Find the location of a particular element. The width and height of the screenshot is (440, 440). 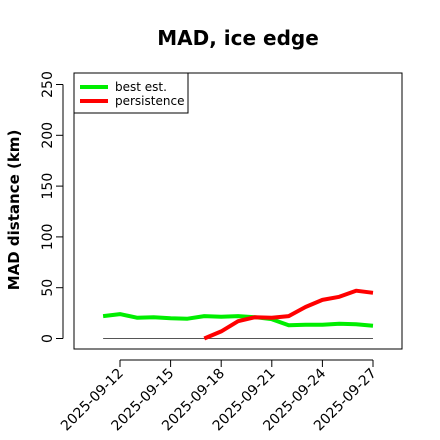

y-tick-label: 50 is located at coordinates (48, 288).